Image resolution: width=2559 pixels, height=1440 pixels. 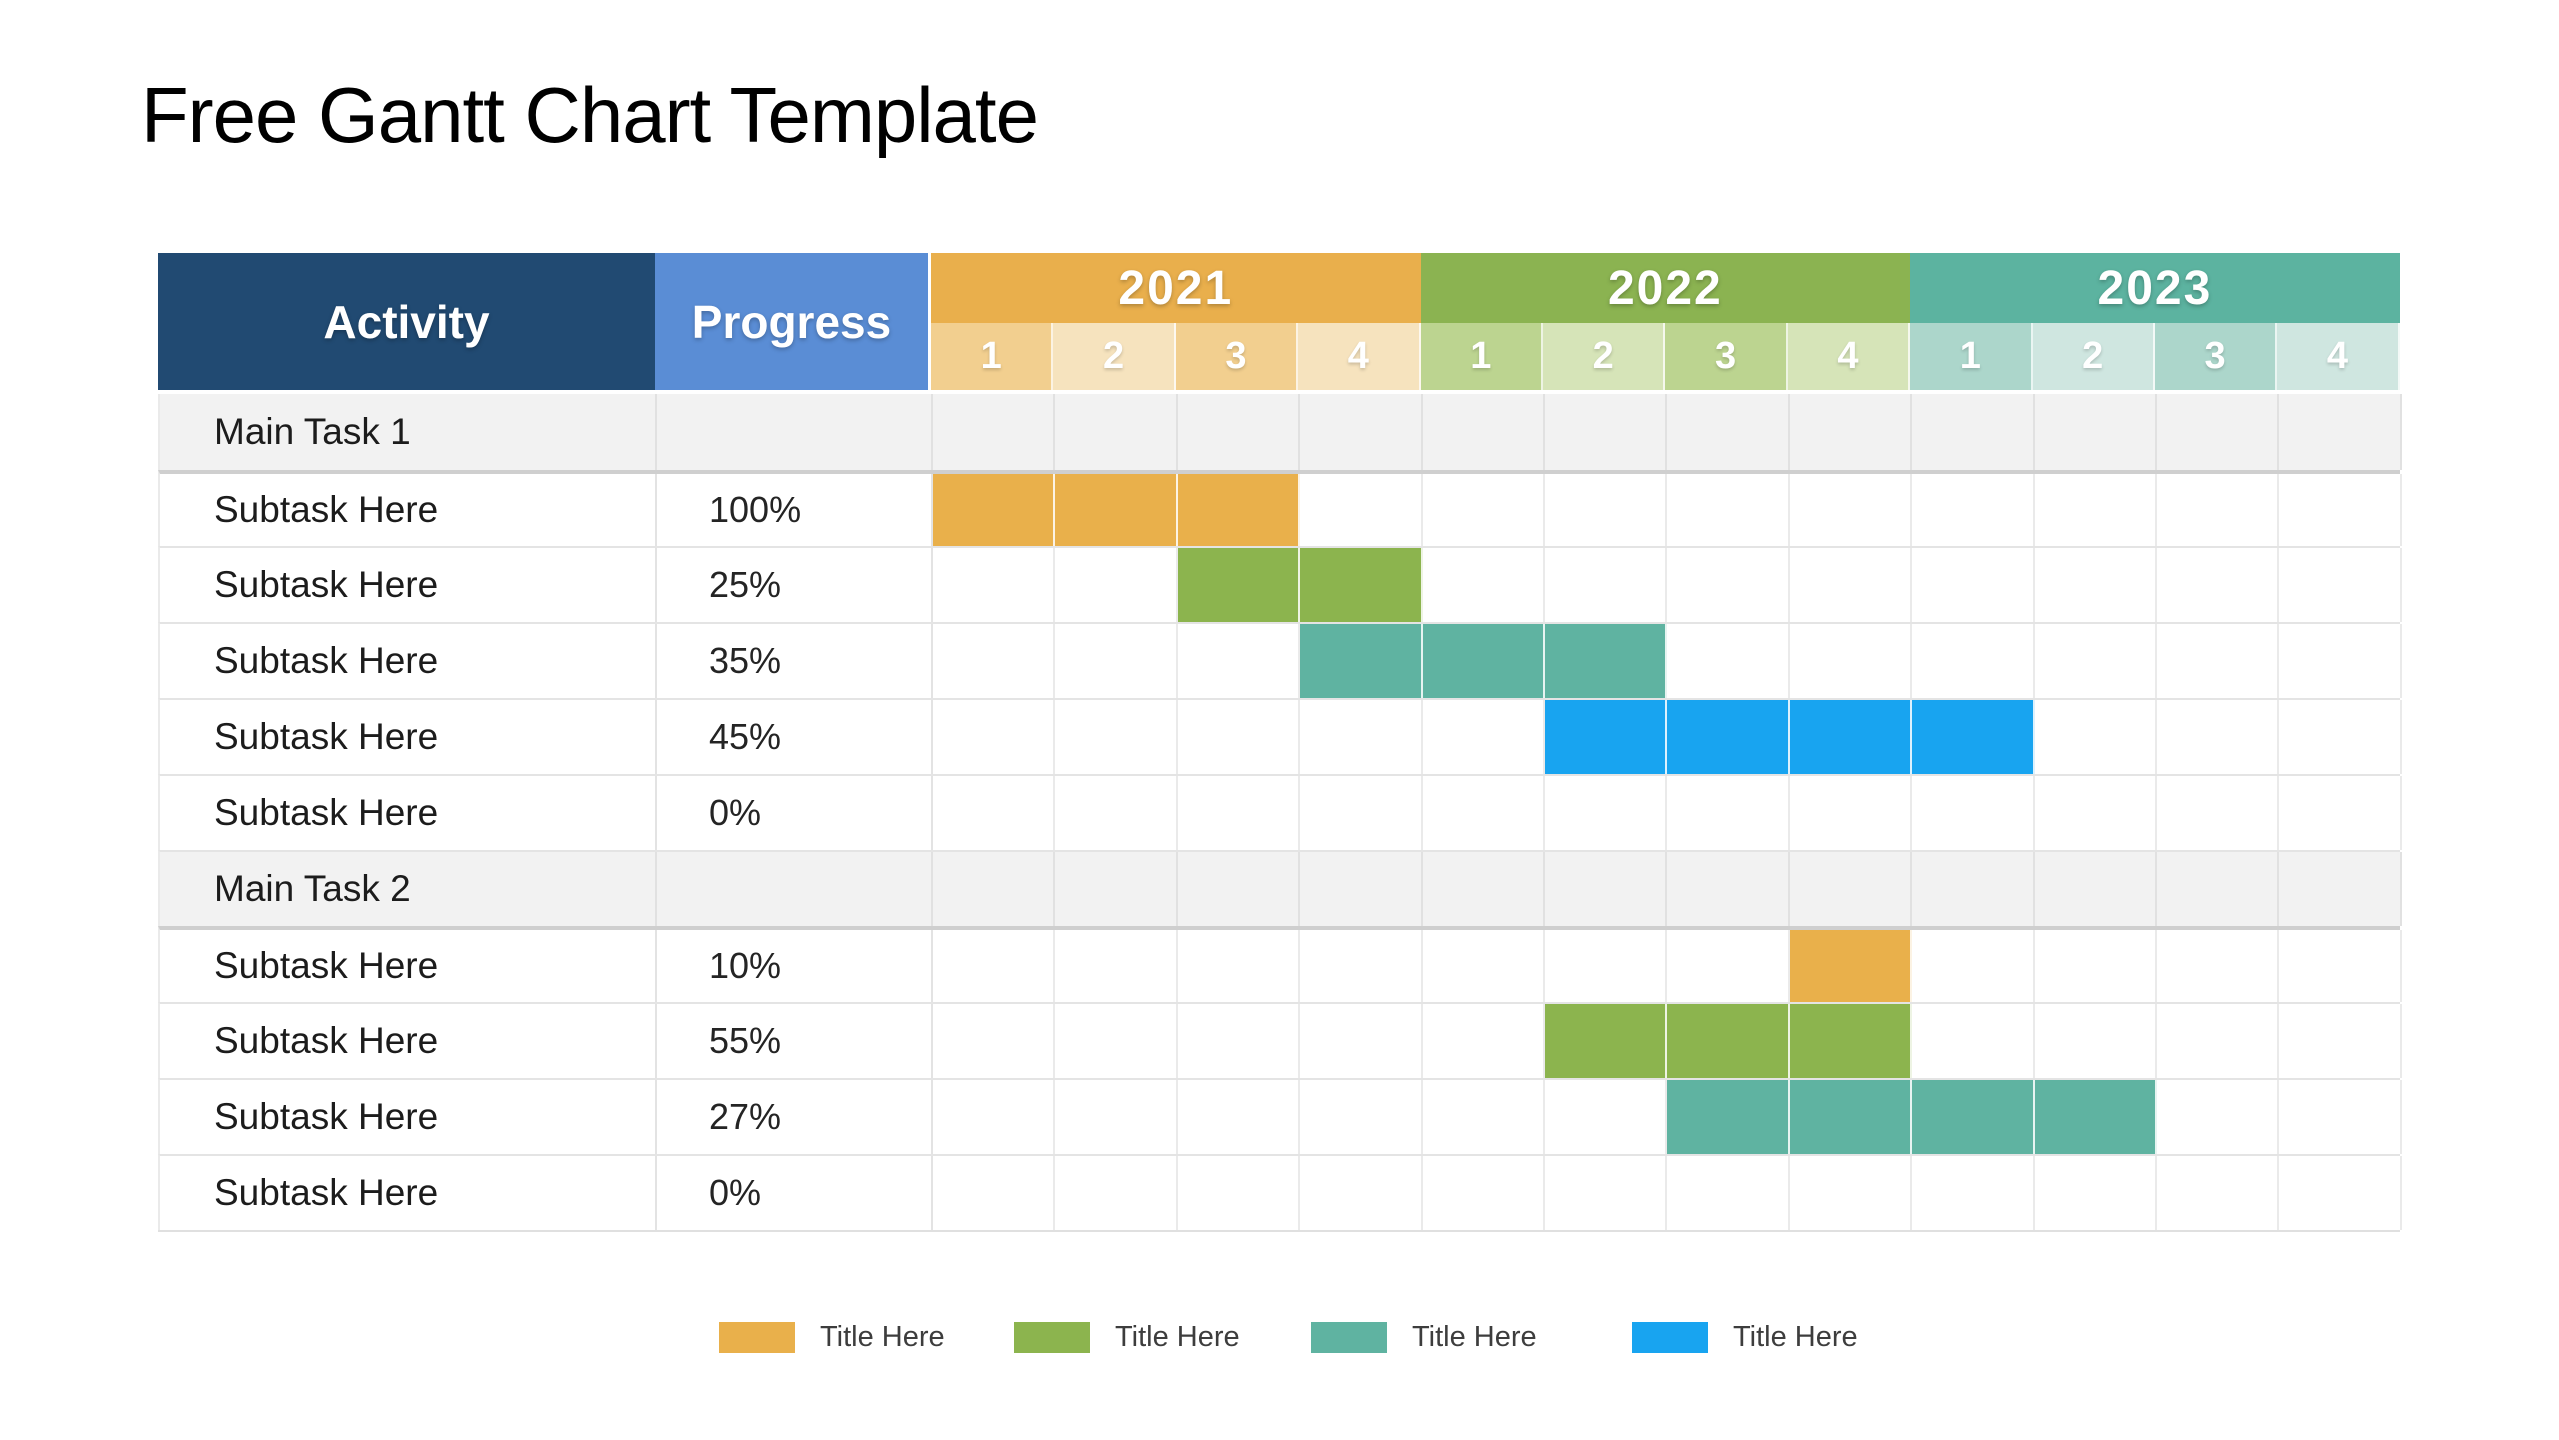 What do you see at coordinates (1849, 356) in the screenshot?
I see `quarter-header-2022-q4: 4` at bounding box center [1849, 356].